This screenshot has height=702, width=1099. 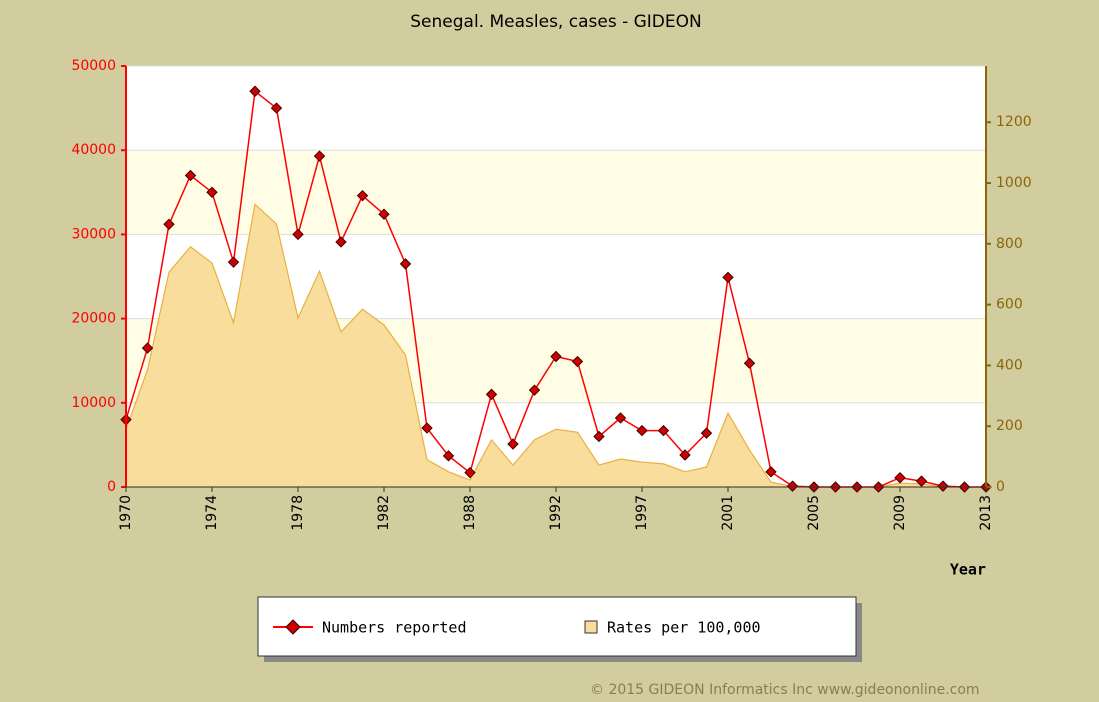 I want to click on x-axis-label: Year, so click(x=968, y=570).